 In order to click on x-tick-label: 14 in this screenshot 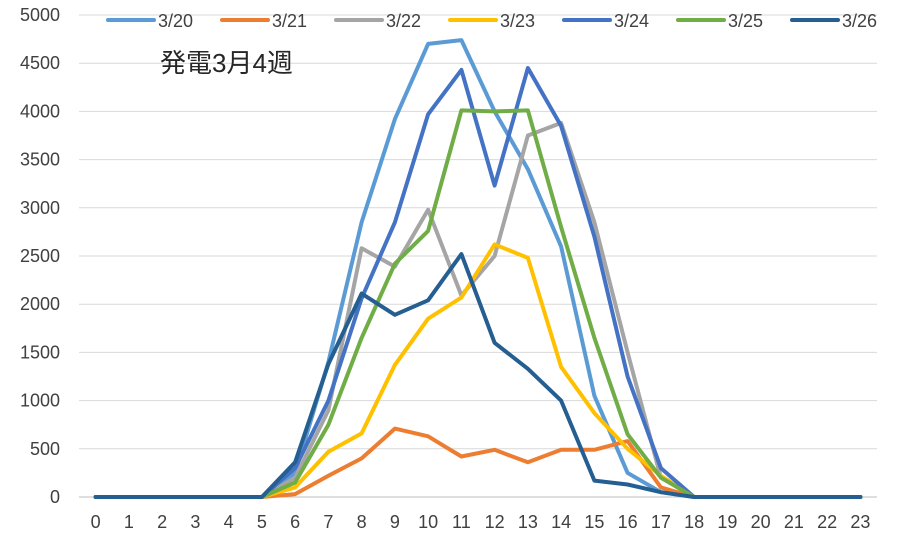, I will do `click(561, 522)`.